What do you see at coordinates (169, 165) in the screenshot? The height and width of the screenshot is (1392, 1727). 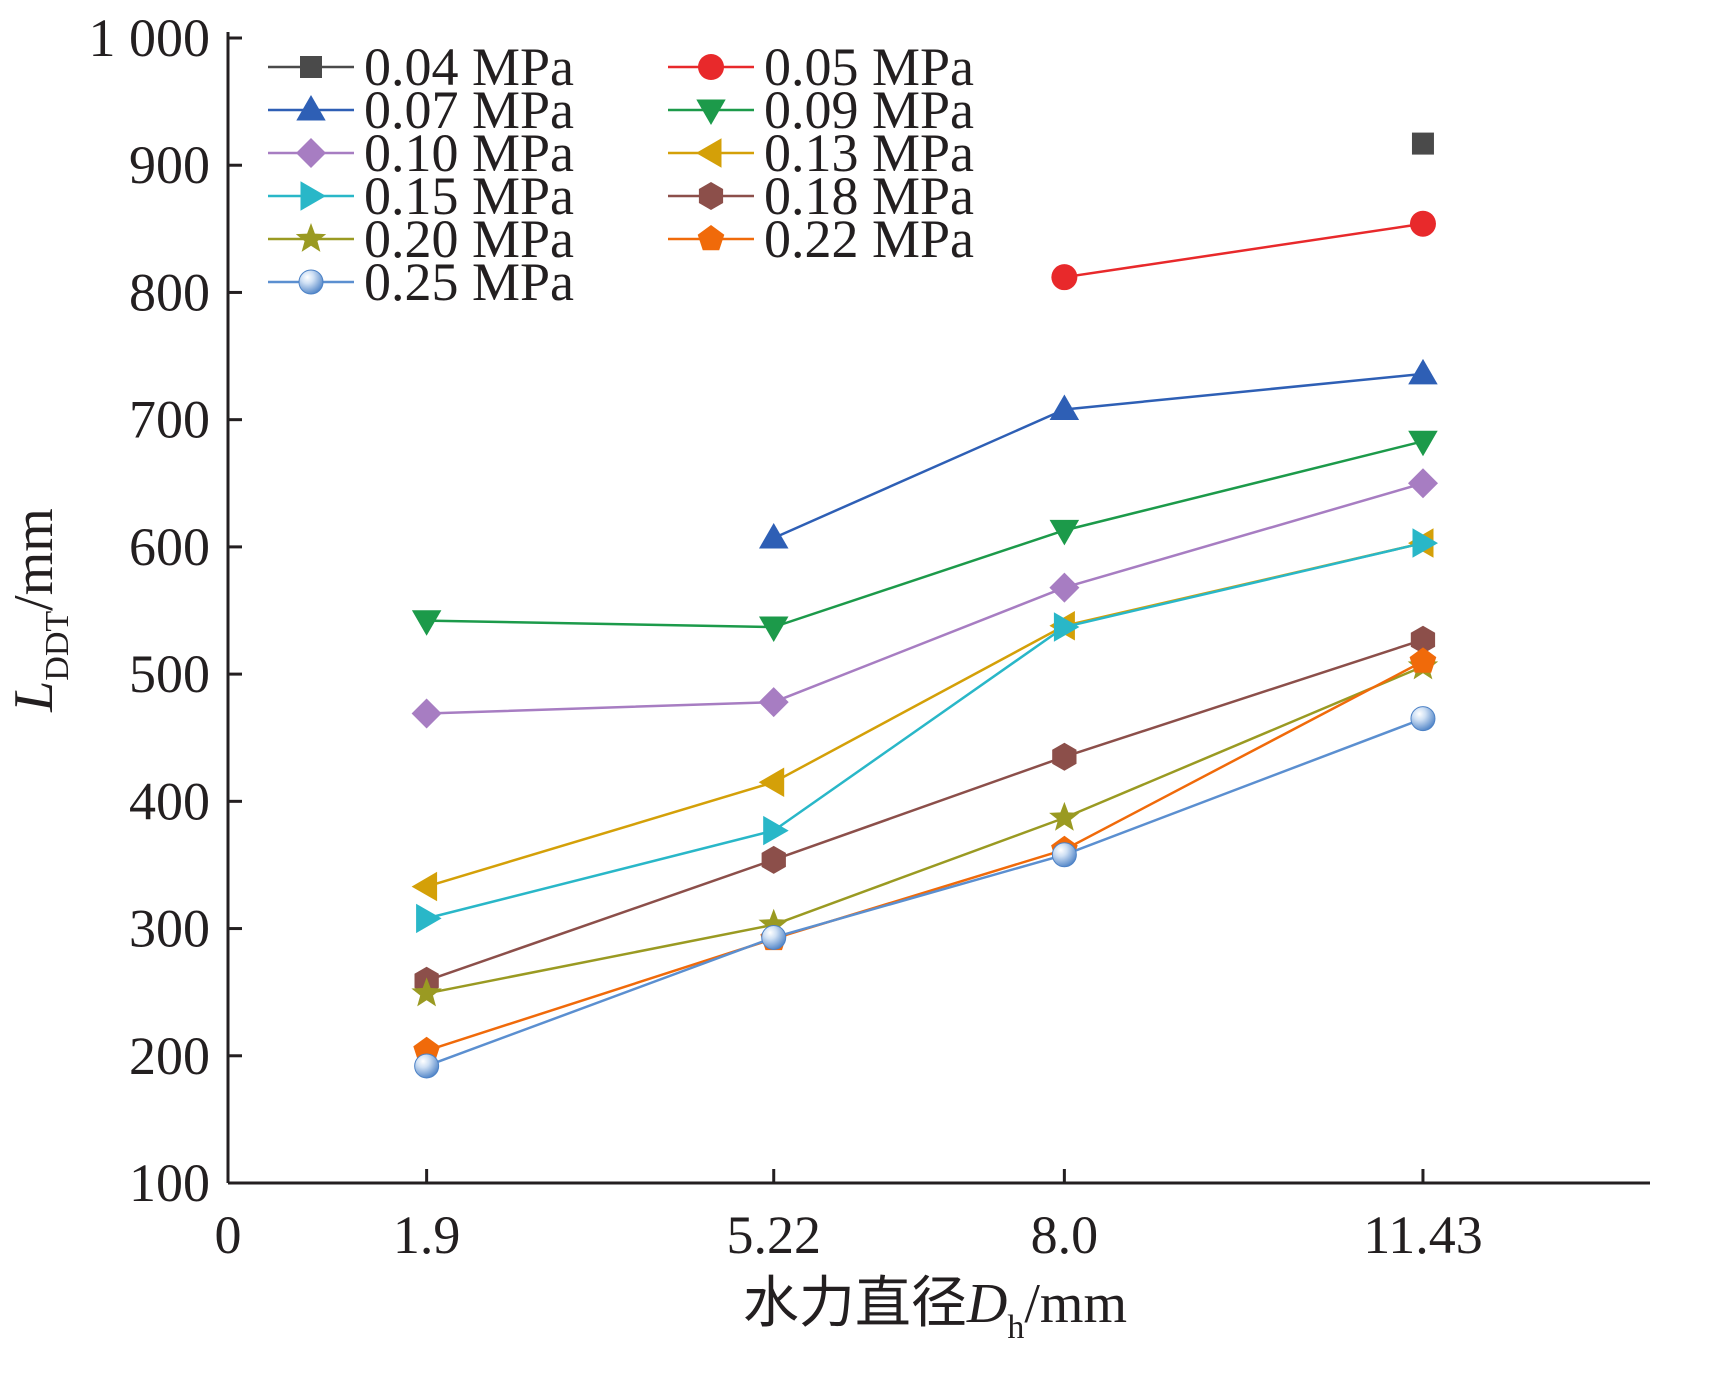 I see `y-tick-label: 900` at bounding box center [169, 165].